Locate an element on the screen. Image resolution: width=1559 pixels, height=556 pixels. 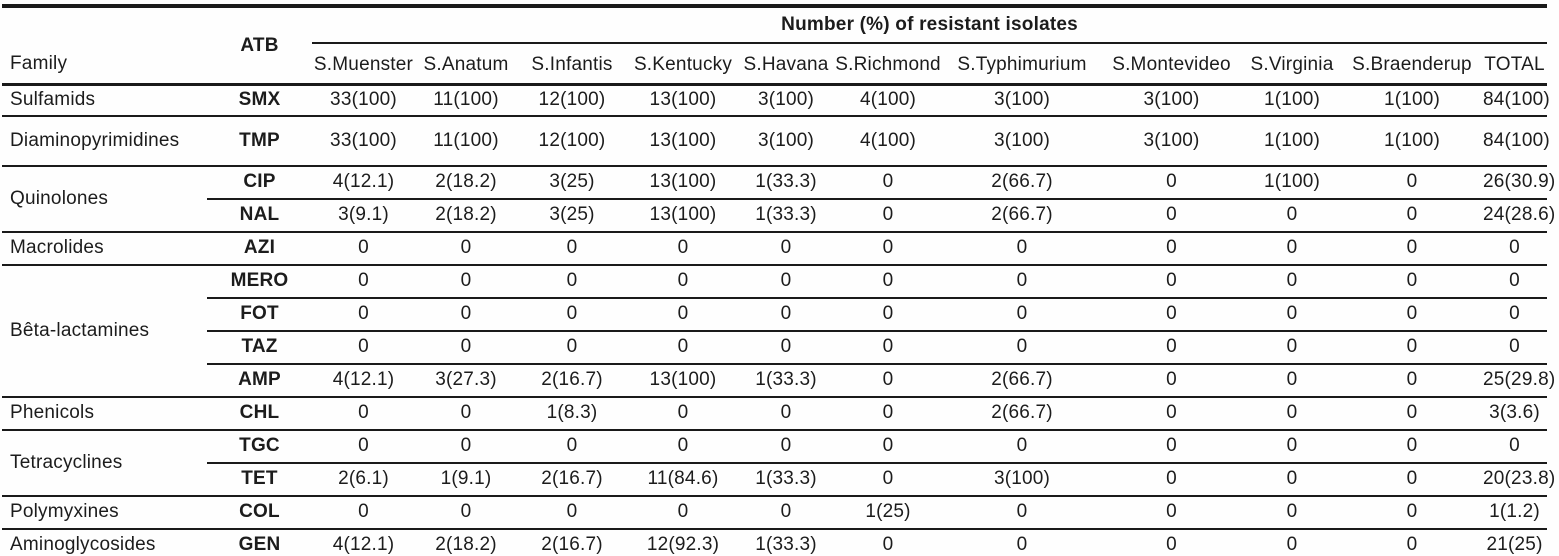
atb-cell: CHL is located at coordinates (259, 412).